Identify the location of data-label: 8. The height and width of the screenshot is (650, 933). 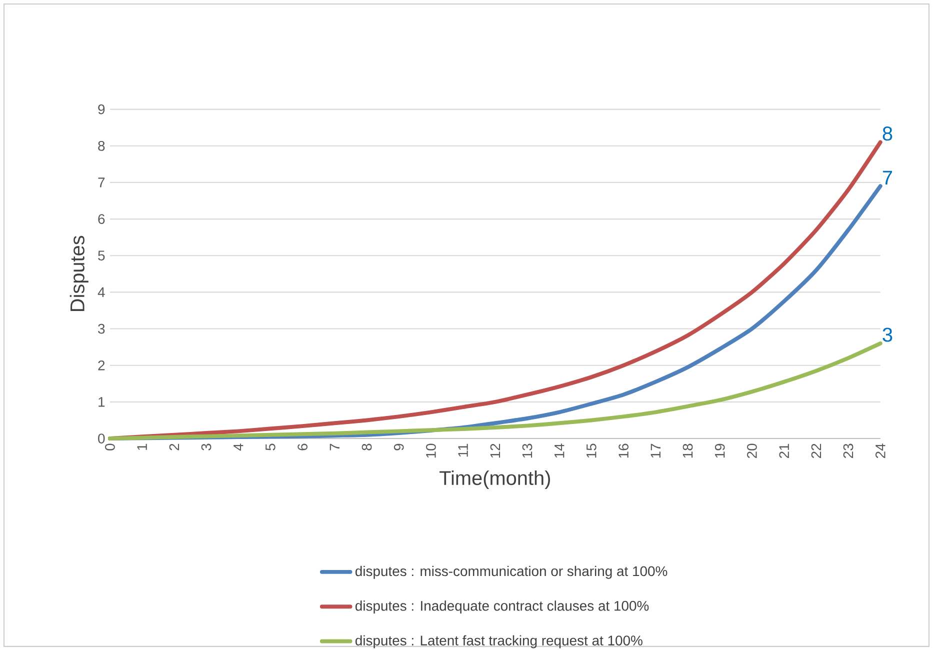
(887, 133).